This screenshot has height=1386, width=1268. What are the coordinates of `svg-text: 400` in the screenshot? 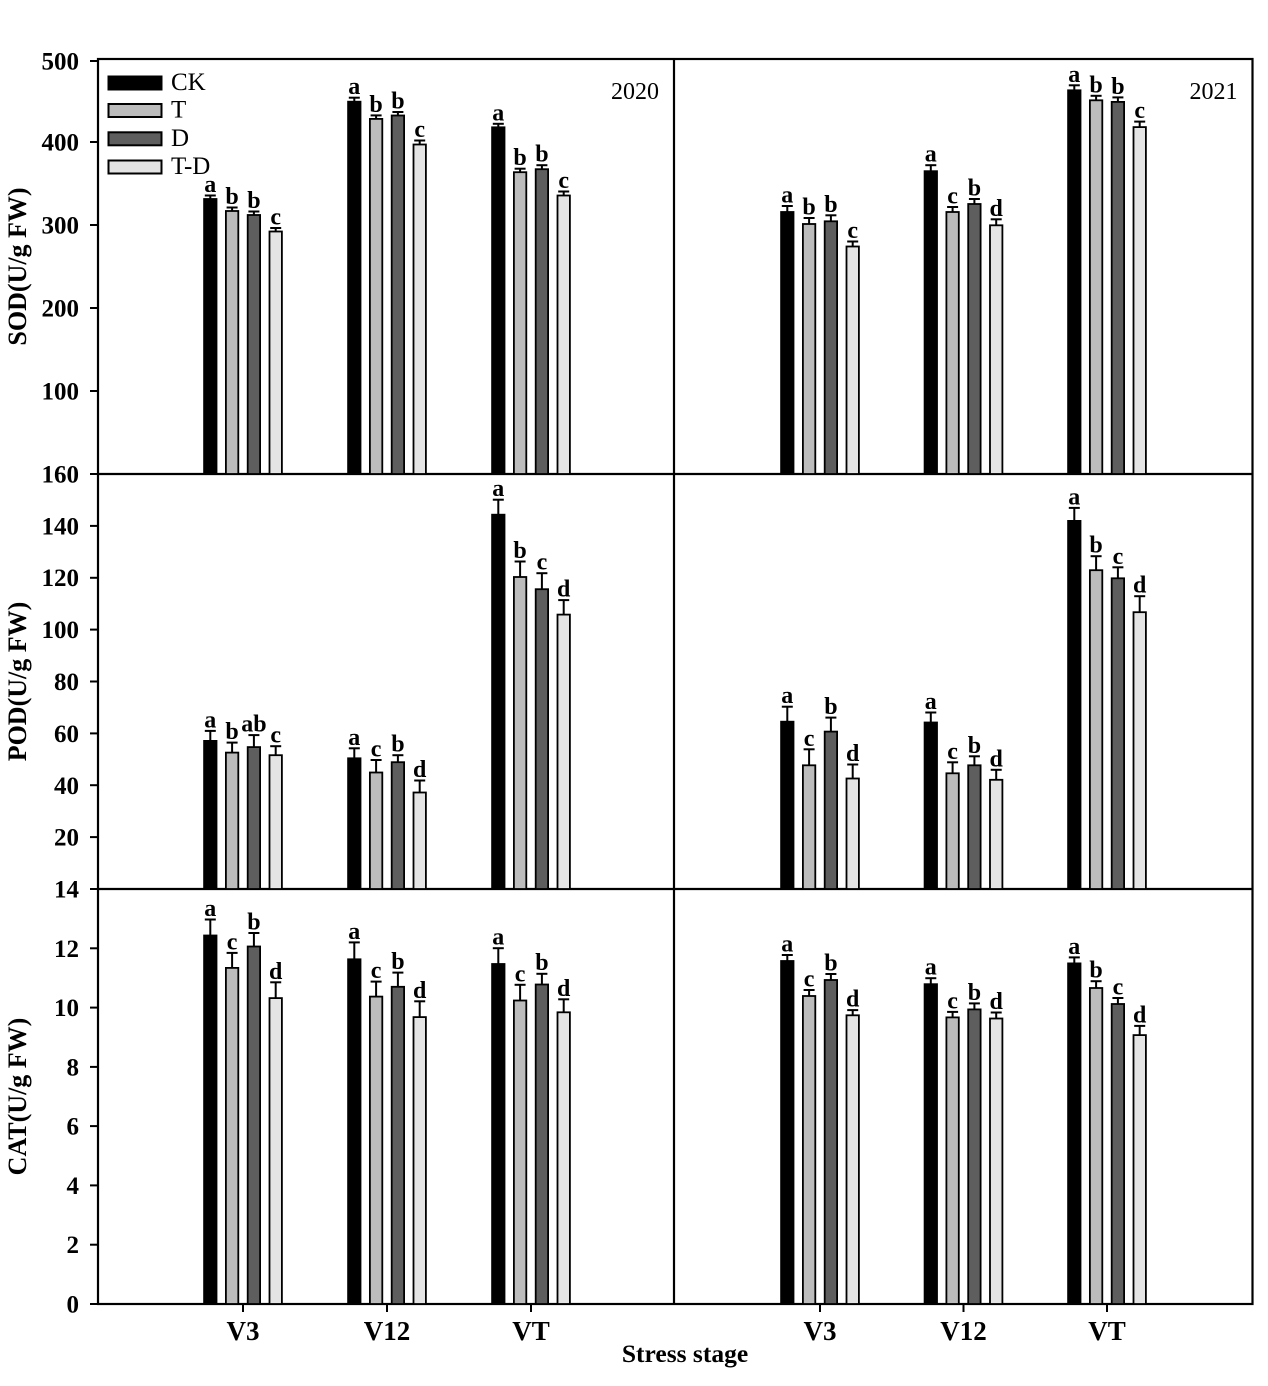 It's located at (61, 143).